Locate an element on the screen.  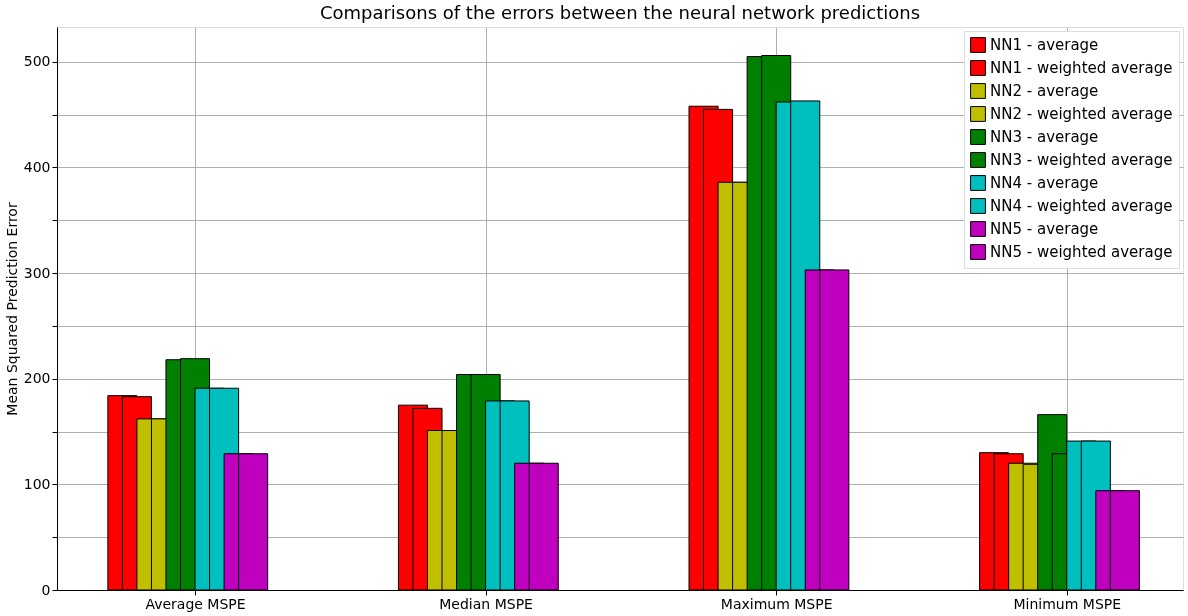
x-tick-label: Minimum MSPE is located at coordinates (1067, 603).